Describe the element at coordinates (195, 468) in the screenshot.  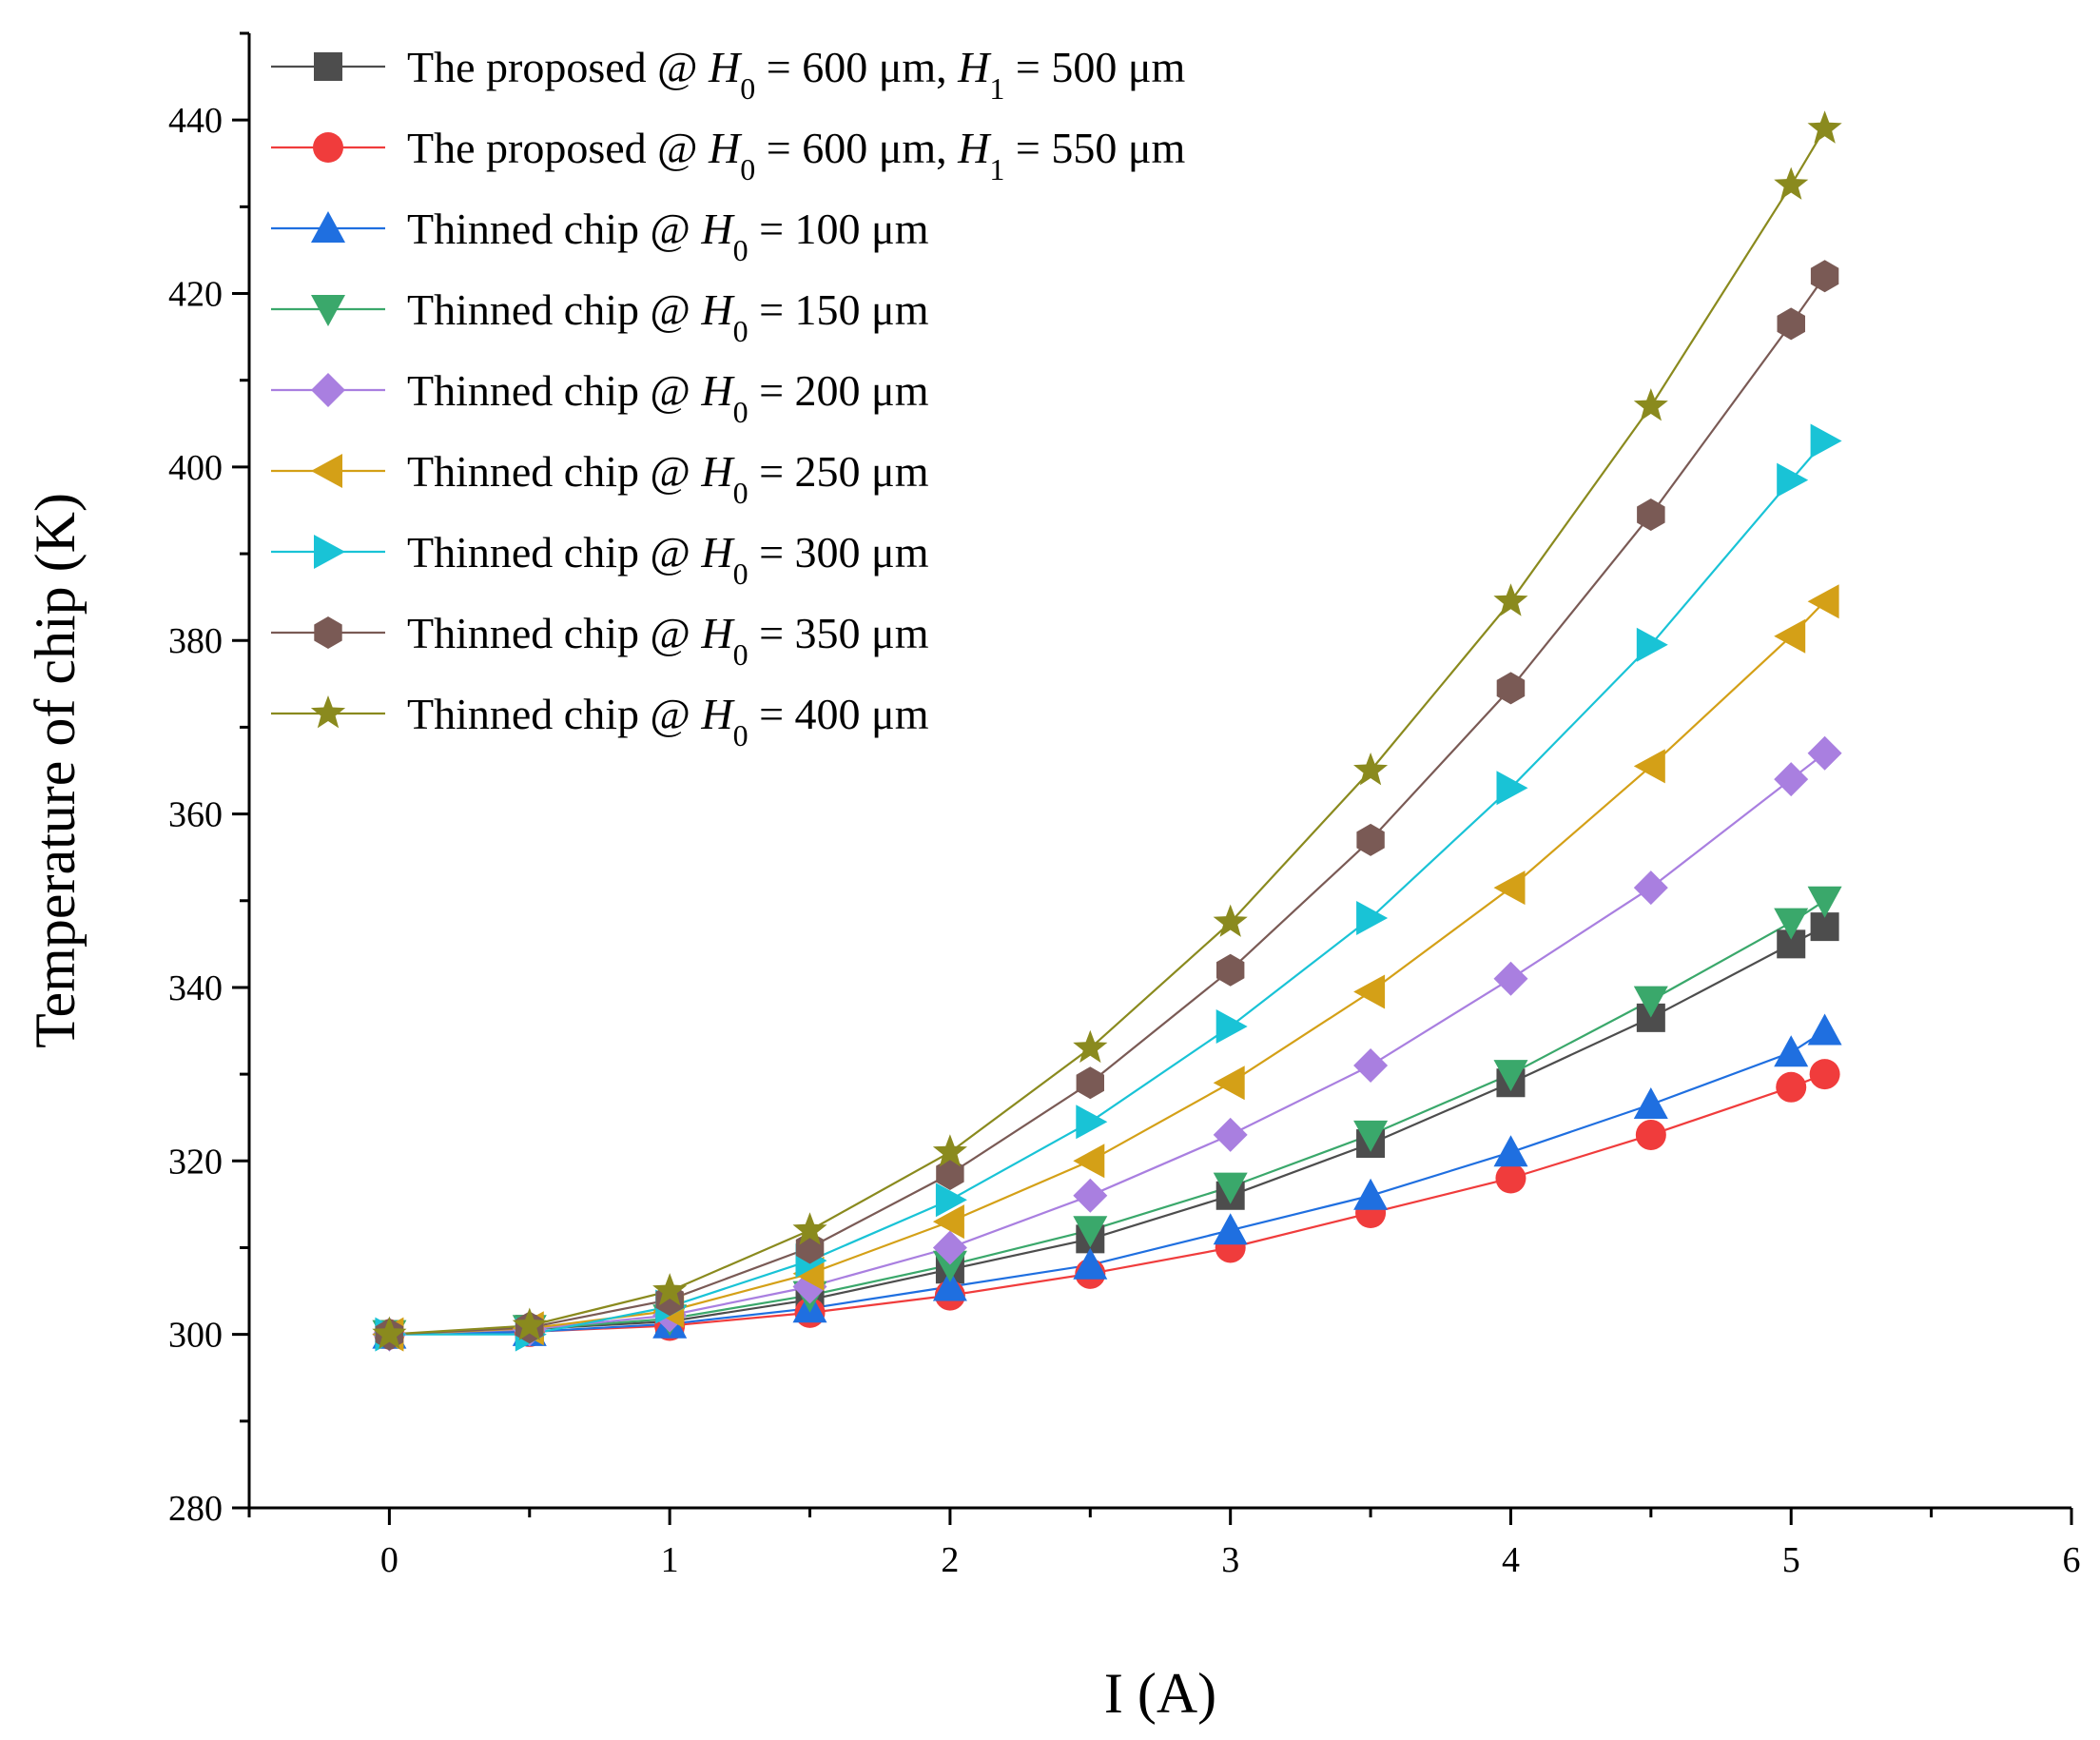
I see `y-tick-label: 400` at that location.